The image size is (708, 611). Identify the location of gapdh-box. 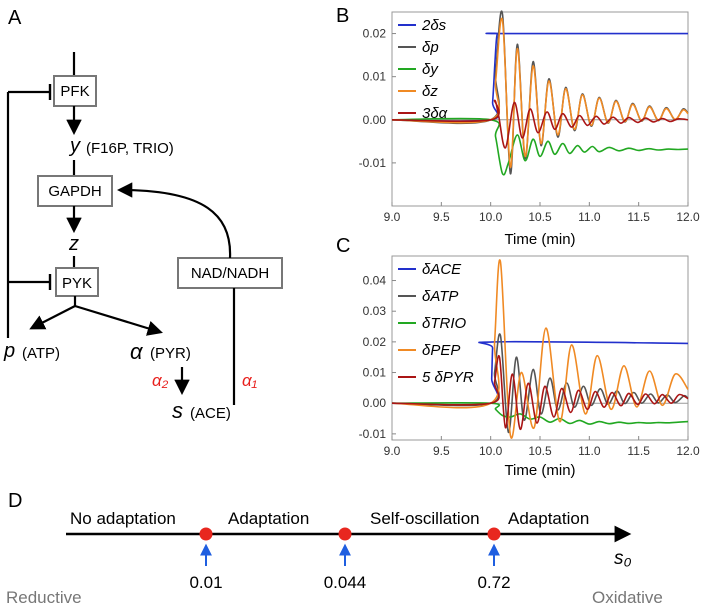
(75, 191).